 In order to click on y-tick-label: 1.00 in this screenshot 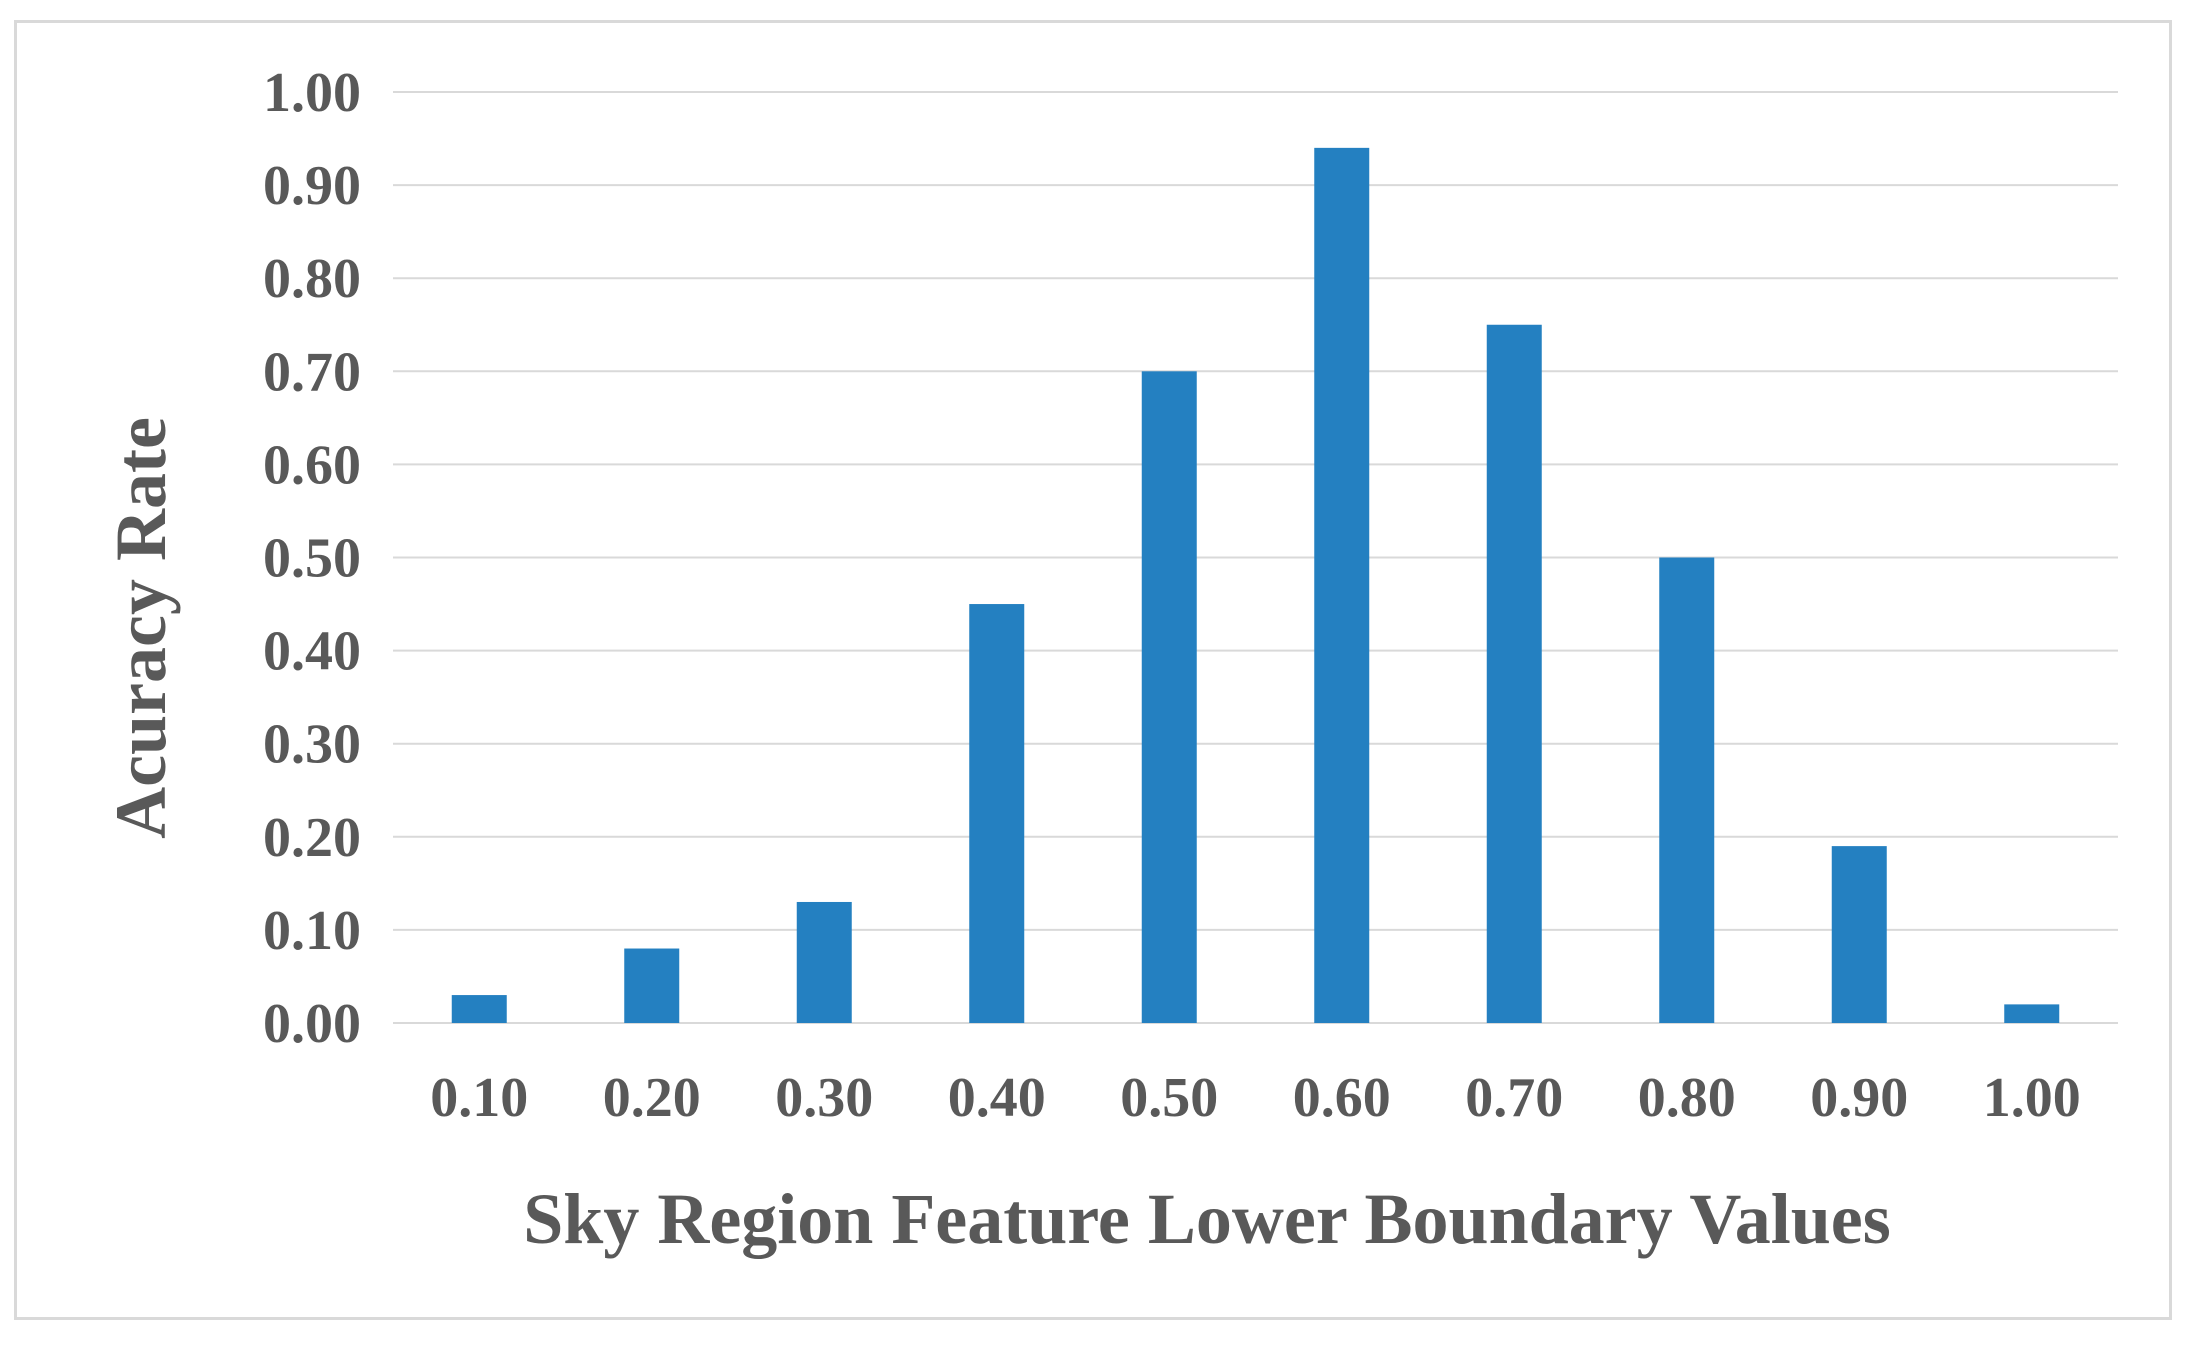, I will do `click(312, 93)`.